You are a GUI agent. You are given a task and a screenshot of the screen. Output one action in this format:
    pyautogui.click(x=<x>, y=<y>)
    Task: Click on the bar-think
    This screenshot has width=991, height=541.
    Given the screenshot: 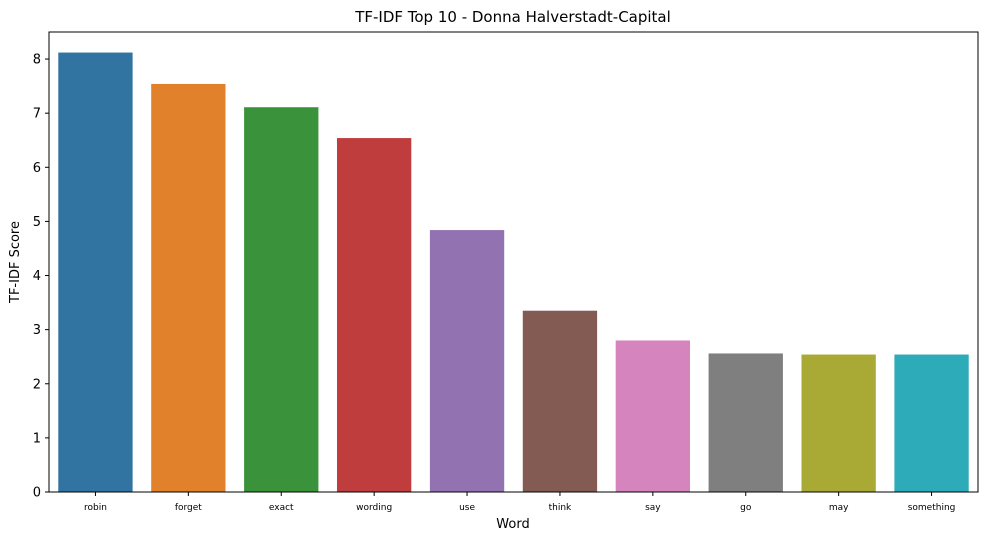 What is the action you would take?
    pyautogui.click(x=560, y=401)
    